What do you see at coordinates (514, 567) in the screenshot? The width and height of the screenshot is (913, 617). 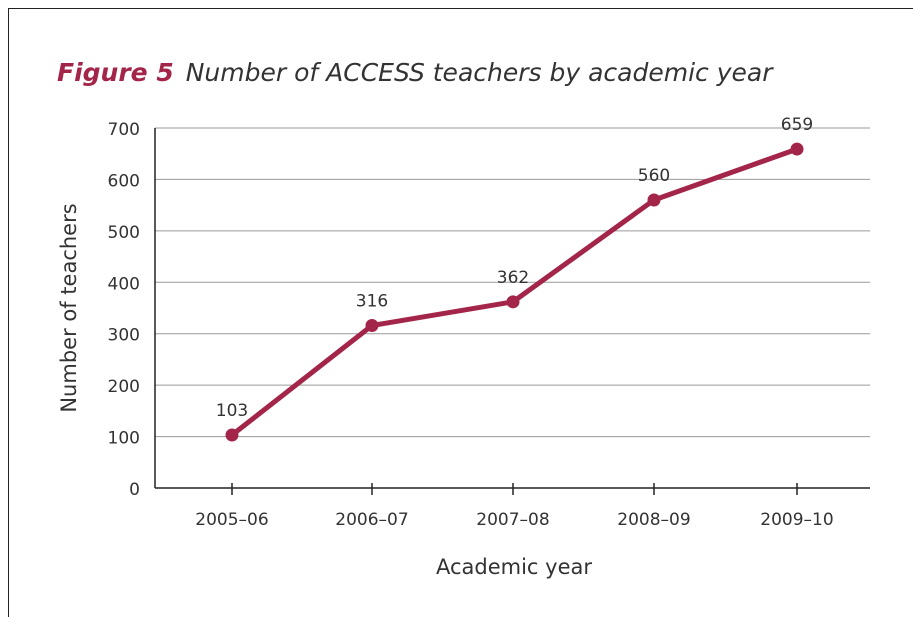 I see `x-axis-title: Academic year` at bounding box center [514, 567].